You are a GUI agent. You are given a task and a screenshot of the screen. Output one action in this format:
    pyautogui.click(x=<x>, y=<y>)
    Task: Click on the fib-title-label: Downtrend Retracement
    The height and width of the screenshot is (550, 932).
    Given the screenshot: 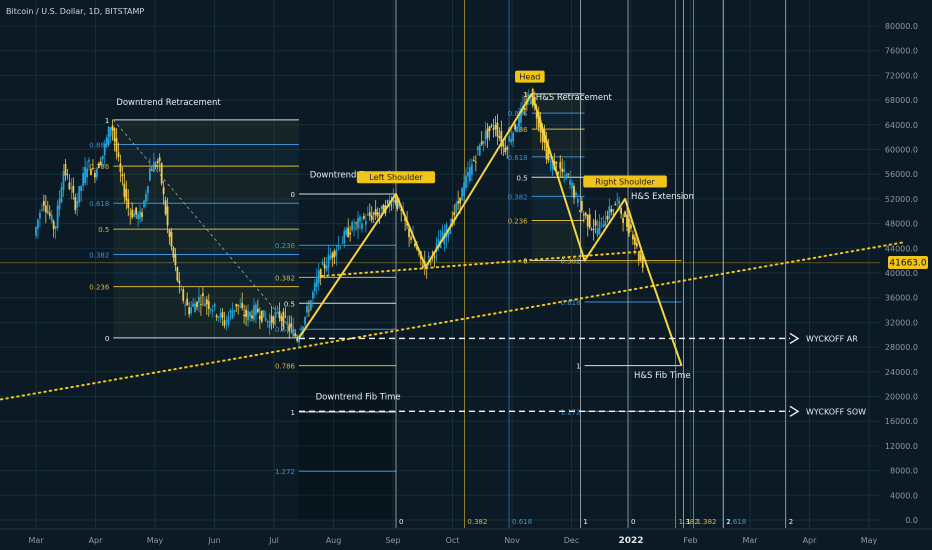 What is the action you would take?
    pyautogui.click(x=168, y=103)
    